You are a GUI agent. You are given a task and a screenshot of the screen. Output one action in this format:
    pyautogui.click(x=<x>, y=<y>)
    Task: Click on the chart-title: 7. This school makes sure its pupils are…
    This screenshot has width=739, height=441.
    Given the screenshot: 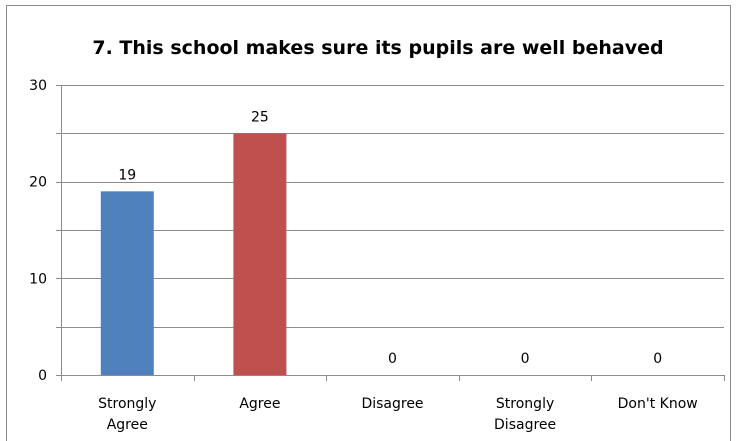 What is the action you would take?
    pyautogui.click(x=377, y=48)
    